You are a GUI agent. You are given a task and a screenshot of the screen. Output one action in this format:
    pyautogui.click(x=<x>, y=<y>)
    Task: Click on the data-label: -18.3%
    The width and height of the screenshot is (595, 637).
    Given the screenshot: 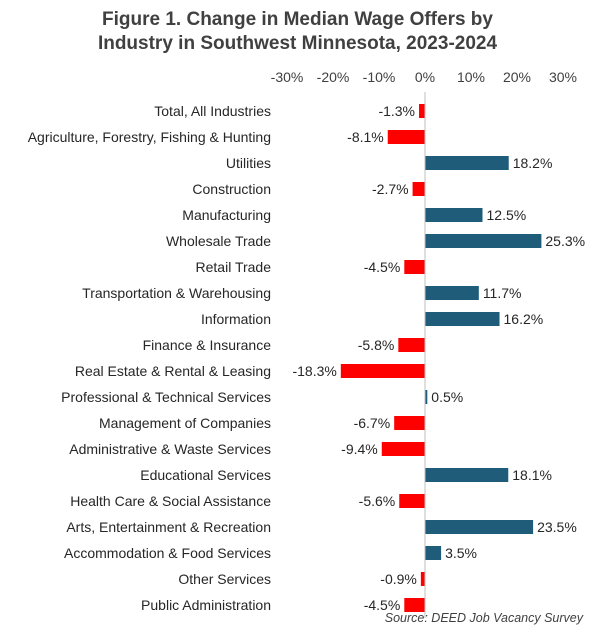 What is the action you would take?
    pyautogui.click(x=314, y=371)
    